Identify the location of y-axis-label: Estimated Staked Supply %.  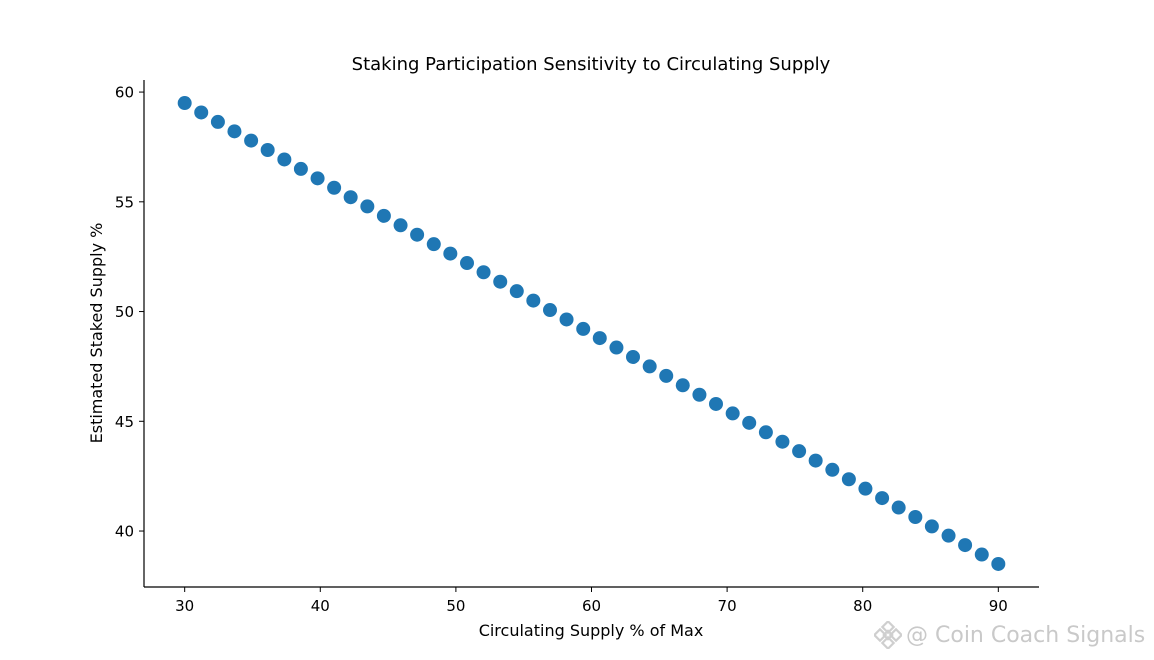
(96, 333).